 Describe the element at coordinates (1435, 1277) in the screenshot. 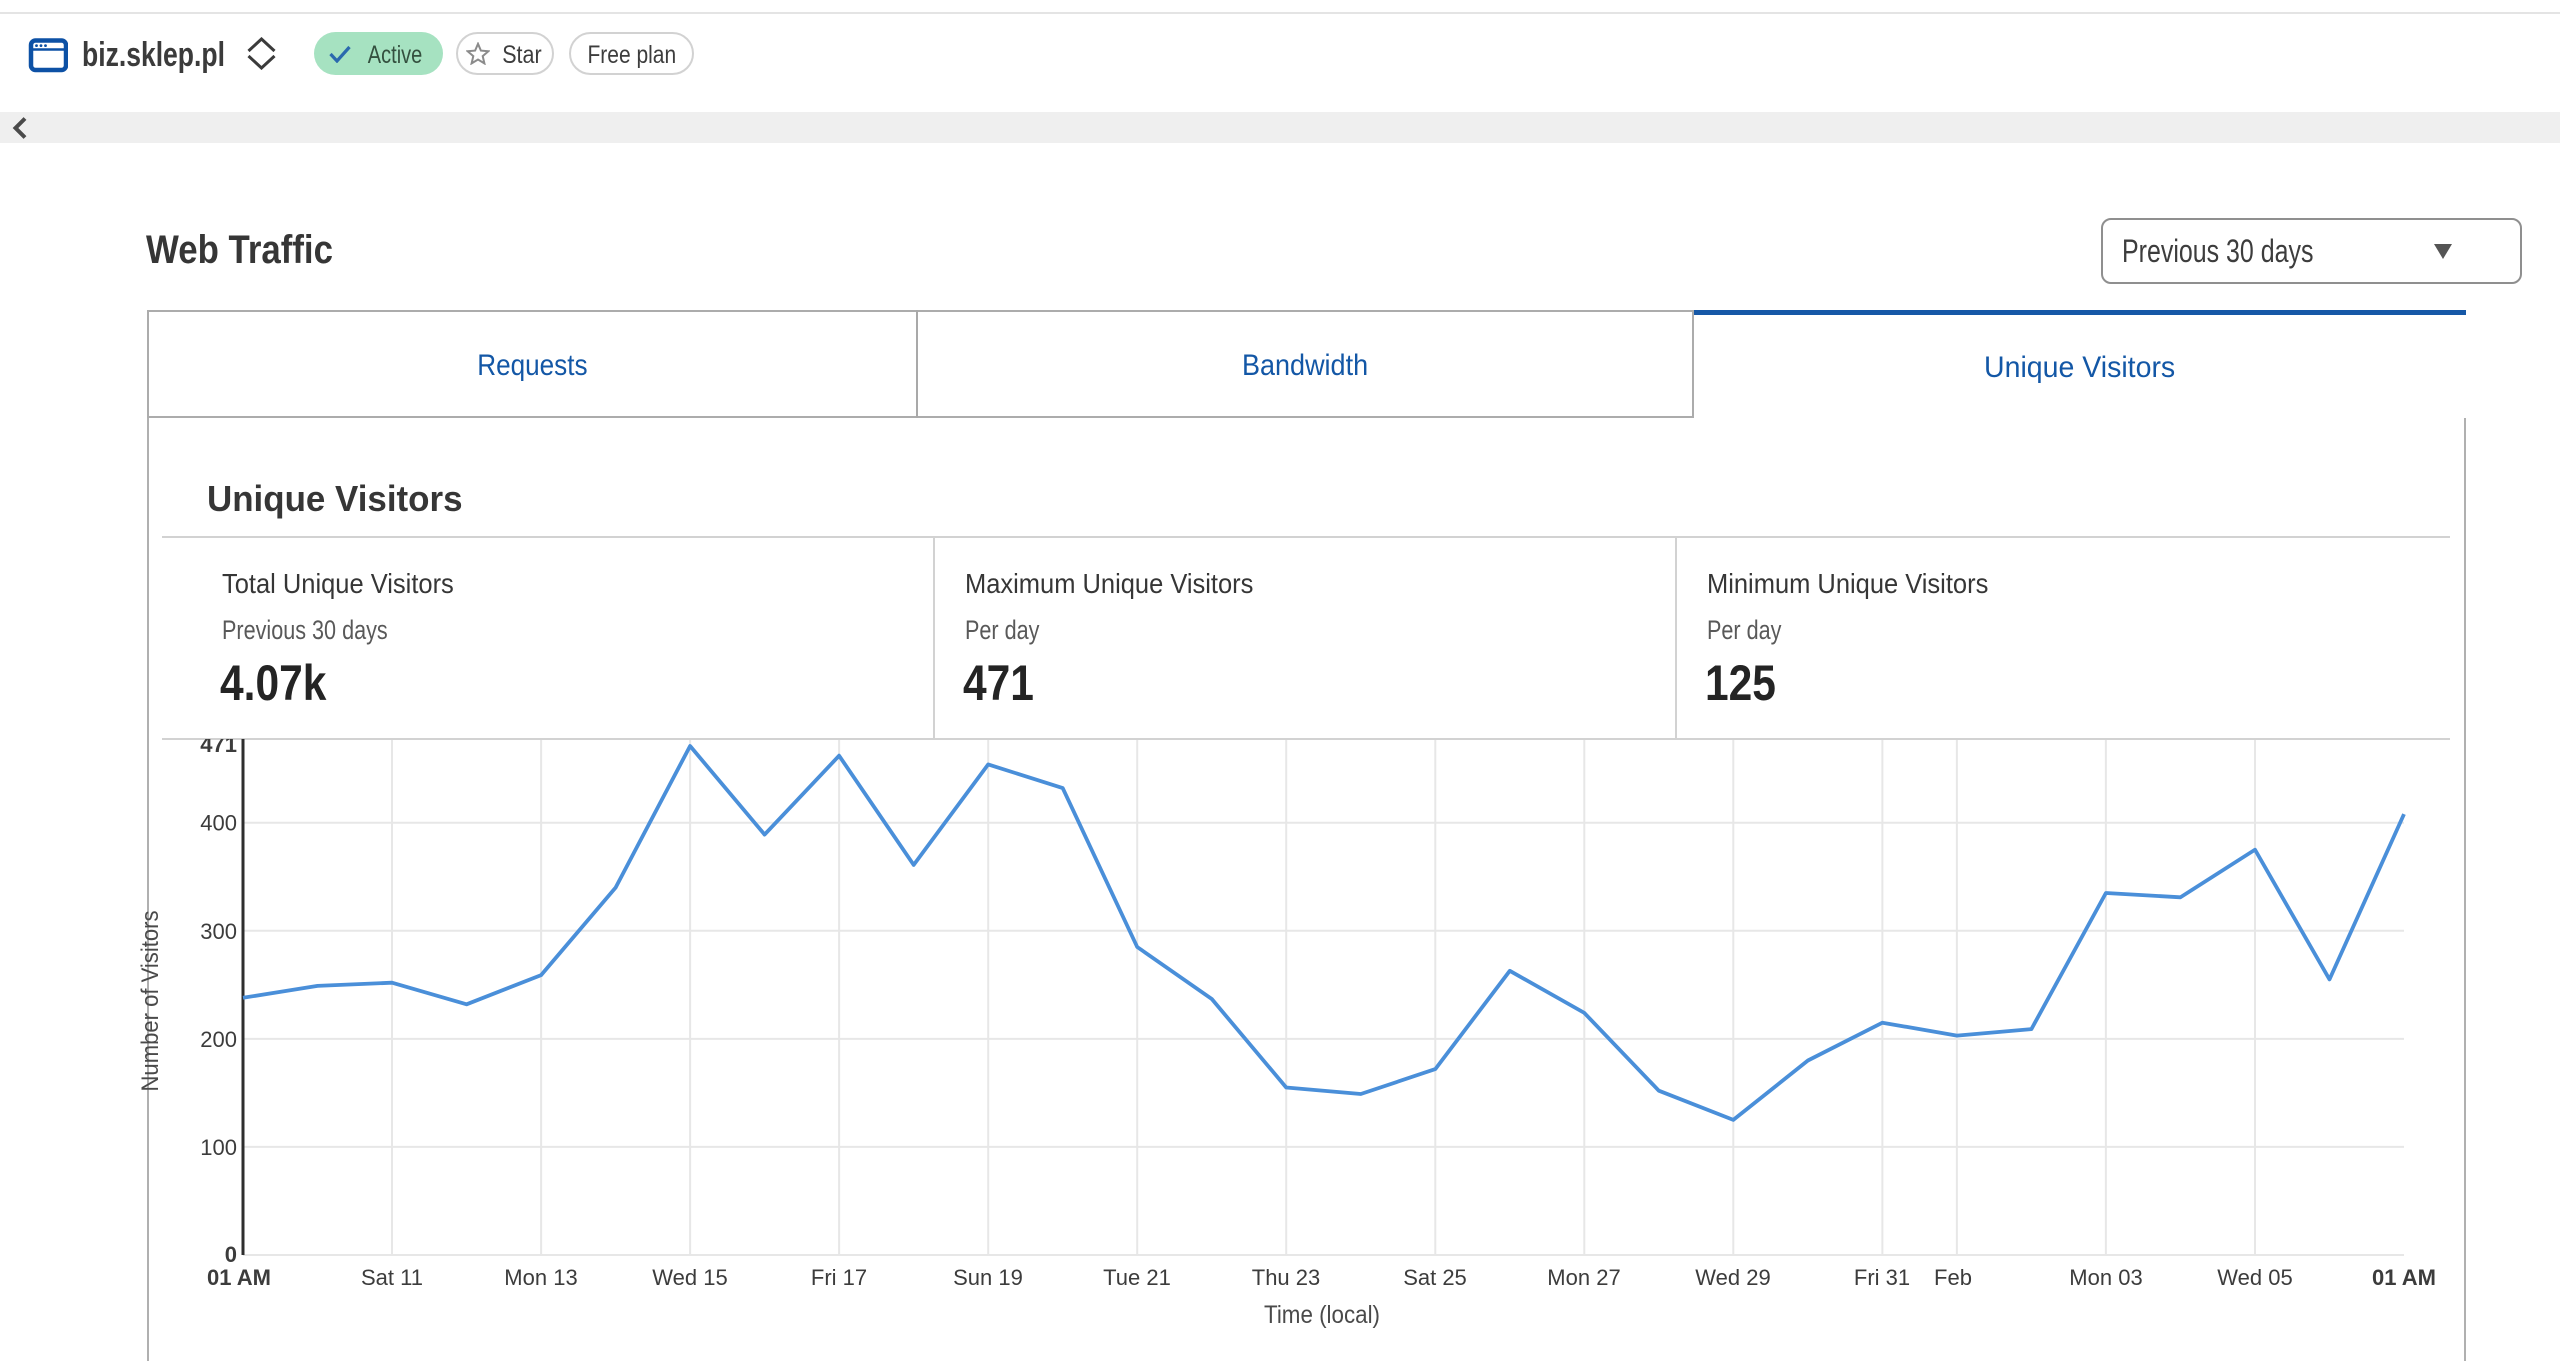

I see `svg-text: Sat 25` at that location.